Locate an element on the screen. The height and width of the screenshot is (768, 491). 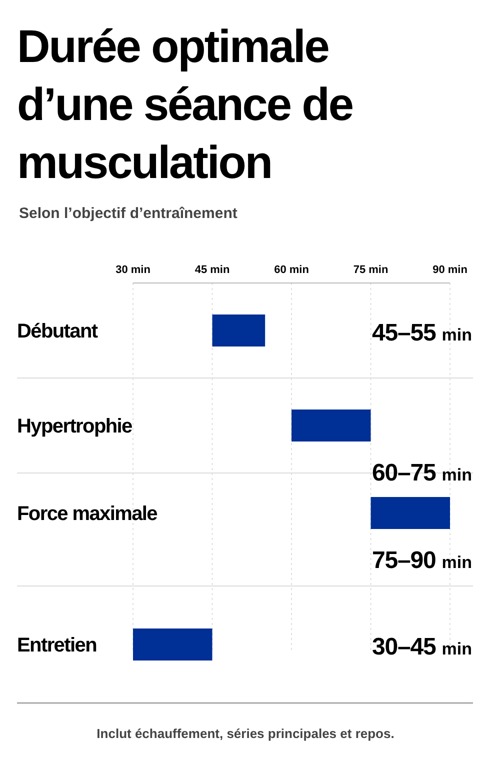
data-label: 75–90 min is located at coordinates (422, 560).